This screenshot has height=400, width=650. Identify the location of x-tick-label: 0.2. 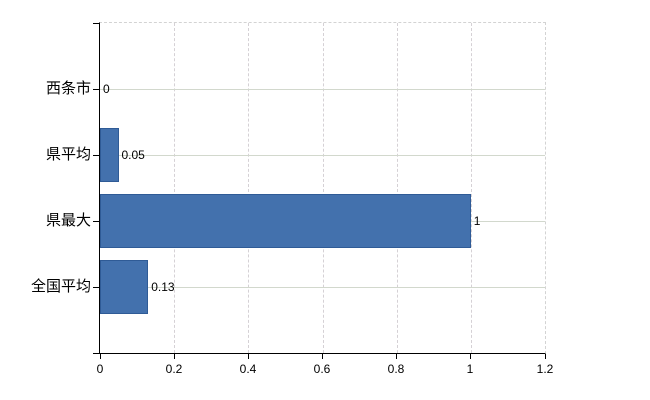
(174, 369).